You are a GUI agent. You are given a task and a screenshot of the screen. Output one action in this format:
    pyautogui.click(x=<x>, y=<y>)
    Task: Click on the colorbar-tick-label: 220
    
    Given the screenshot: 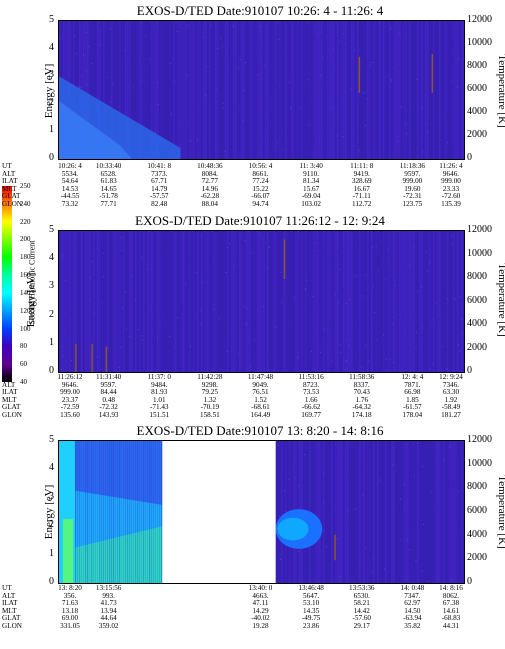 What is the action you would take?
    pyautogui.click(x=25, y=221)
    